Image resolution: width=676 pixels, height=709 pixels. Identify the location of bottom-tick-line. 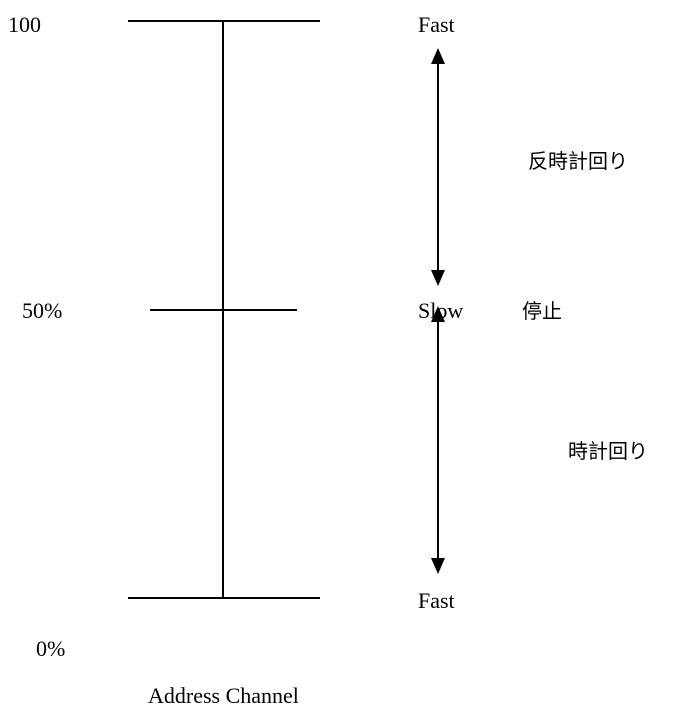
(224, 598).